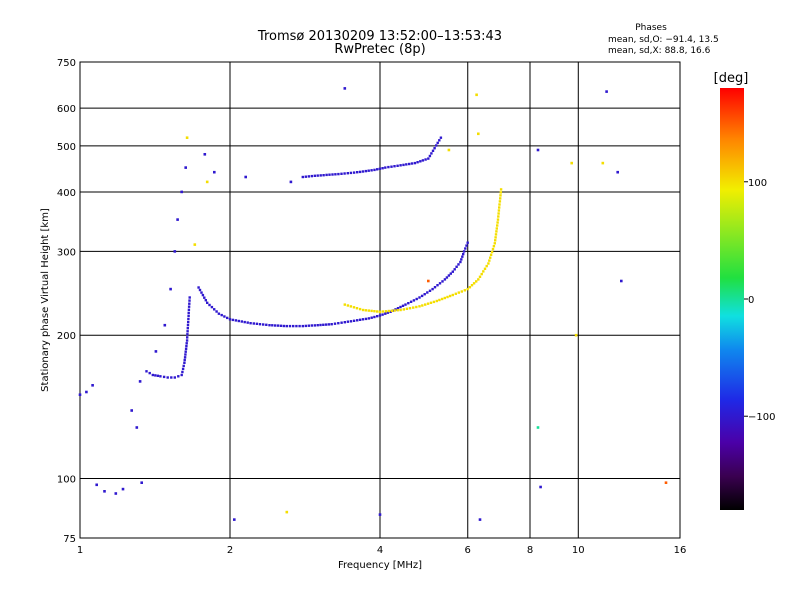  What do you see at coordinates (680, 550) in the screenshot?
I see `x-tick-label: 16` at bounding box center [680, 550].